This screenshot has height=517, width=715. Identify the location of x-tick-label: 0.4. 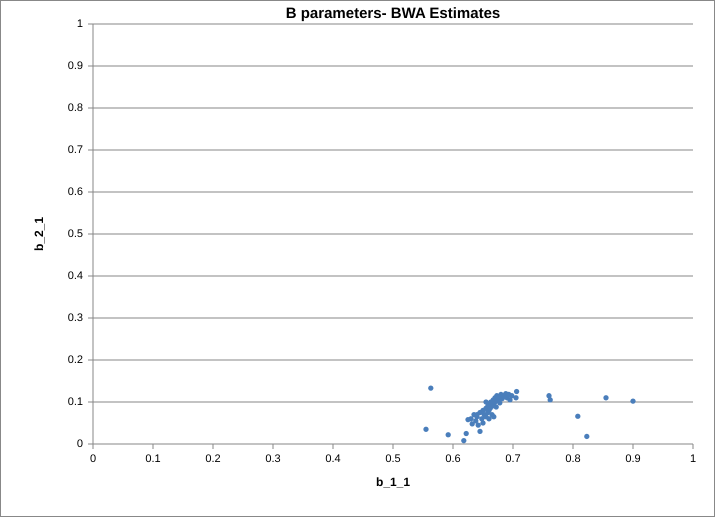
(333, 459).